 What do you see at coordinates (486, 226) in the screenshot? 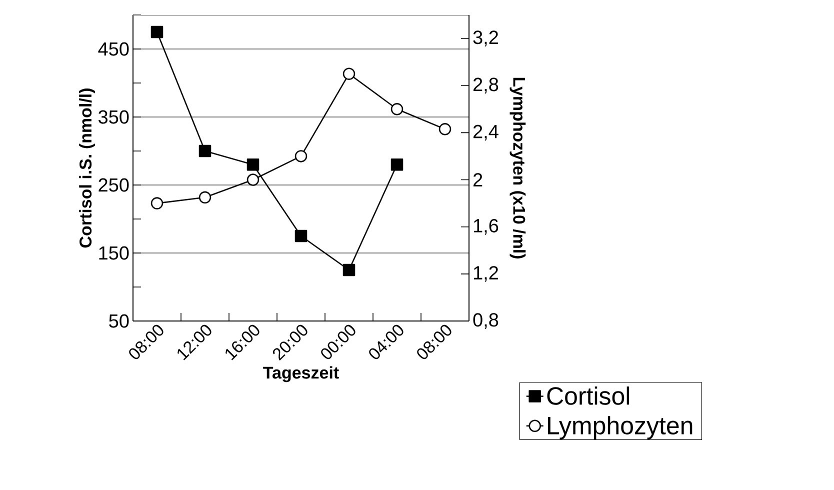
I see `y2-tick-label: 1,6` at bounding box center [486, 226].